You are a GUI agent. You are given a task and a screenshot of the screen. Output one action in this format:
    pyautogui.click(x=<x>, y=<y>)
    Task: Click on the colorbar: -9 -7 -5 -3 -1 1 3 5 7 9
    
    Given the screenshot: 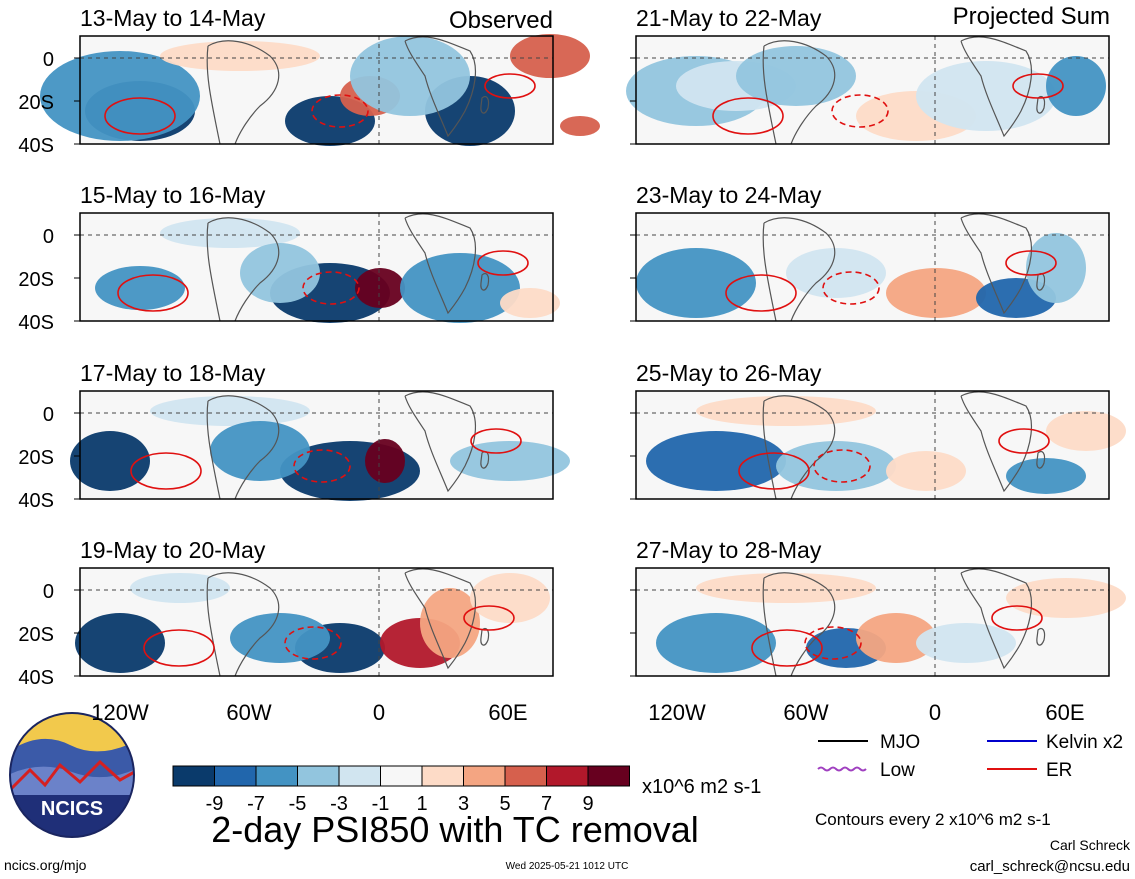 What is the action you would take?
    pyautogui.click(x=401, y=790)
    